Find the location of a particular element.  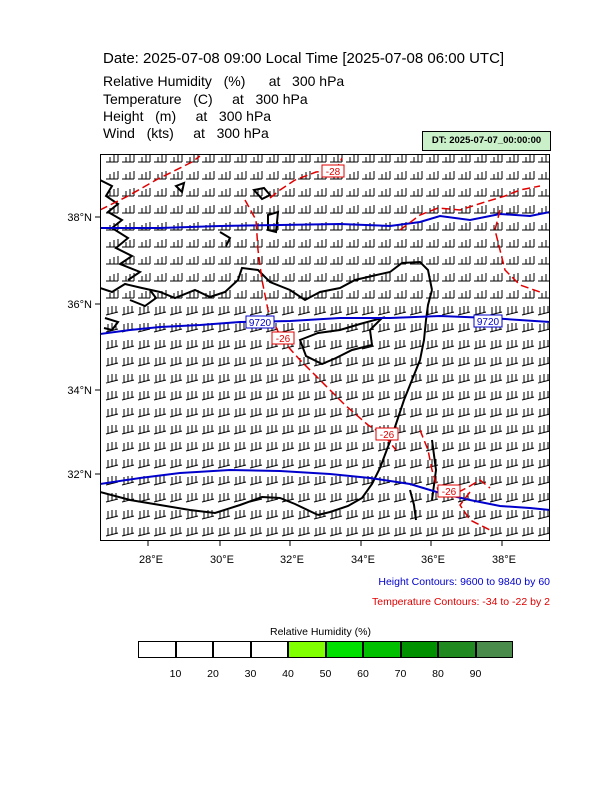

temp-label-1: -28 is located at coordinates (333, 172).